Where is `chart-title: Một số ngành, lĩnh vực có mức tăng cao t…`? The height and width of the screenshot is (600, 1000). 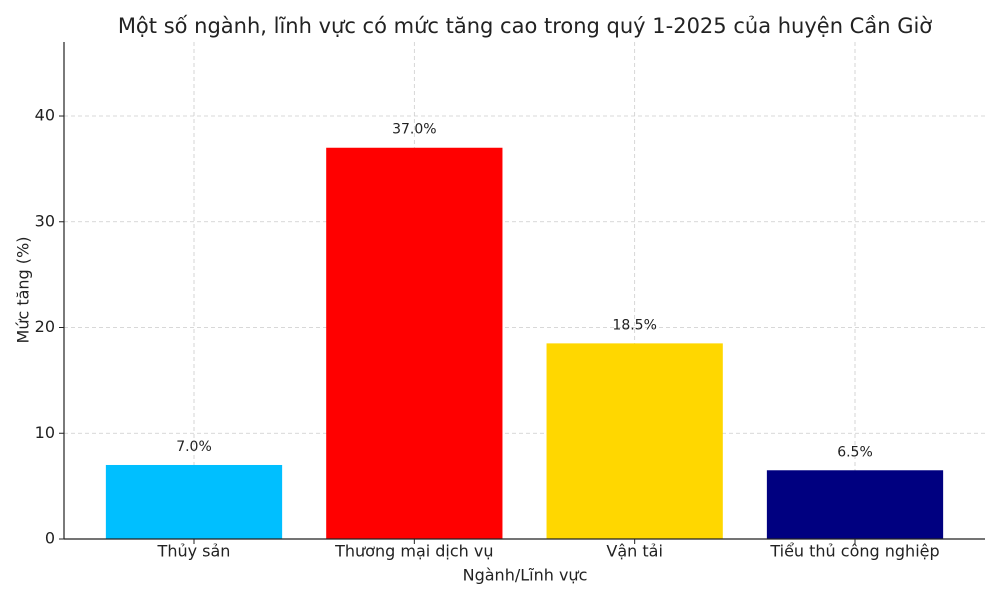
chart-title: Một số ngành, lĩnh vực có mức tăng cao t… is located at coordinates (525, 26).